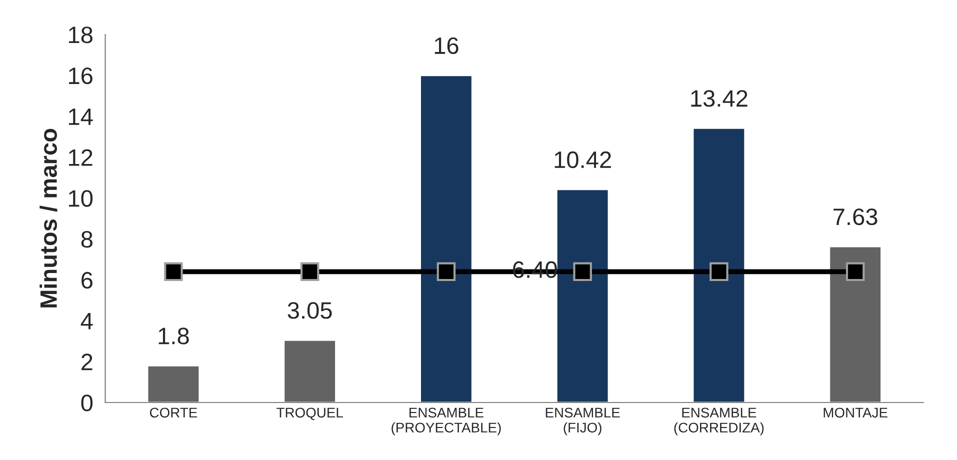 This screenshot has width=957, height=460. I want to click on x-tick-label: CORTE, so click(174, 413).